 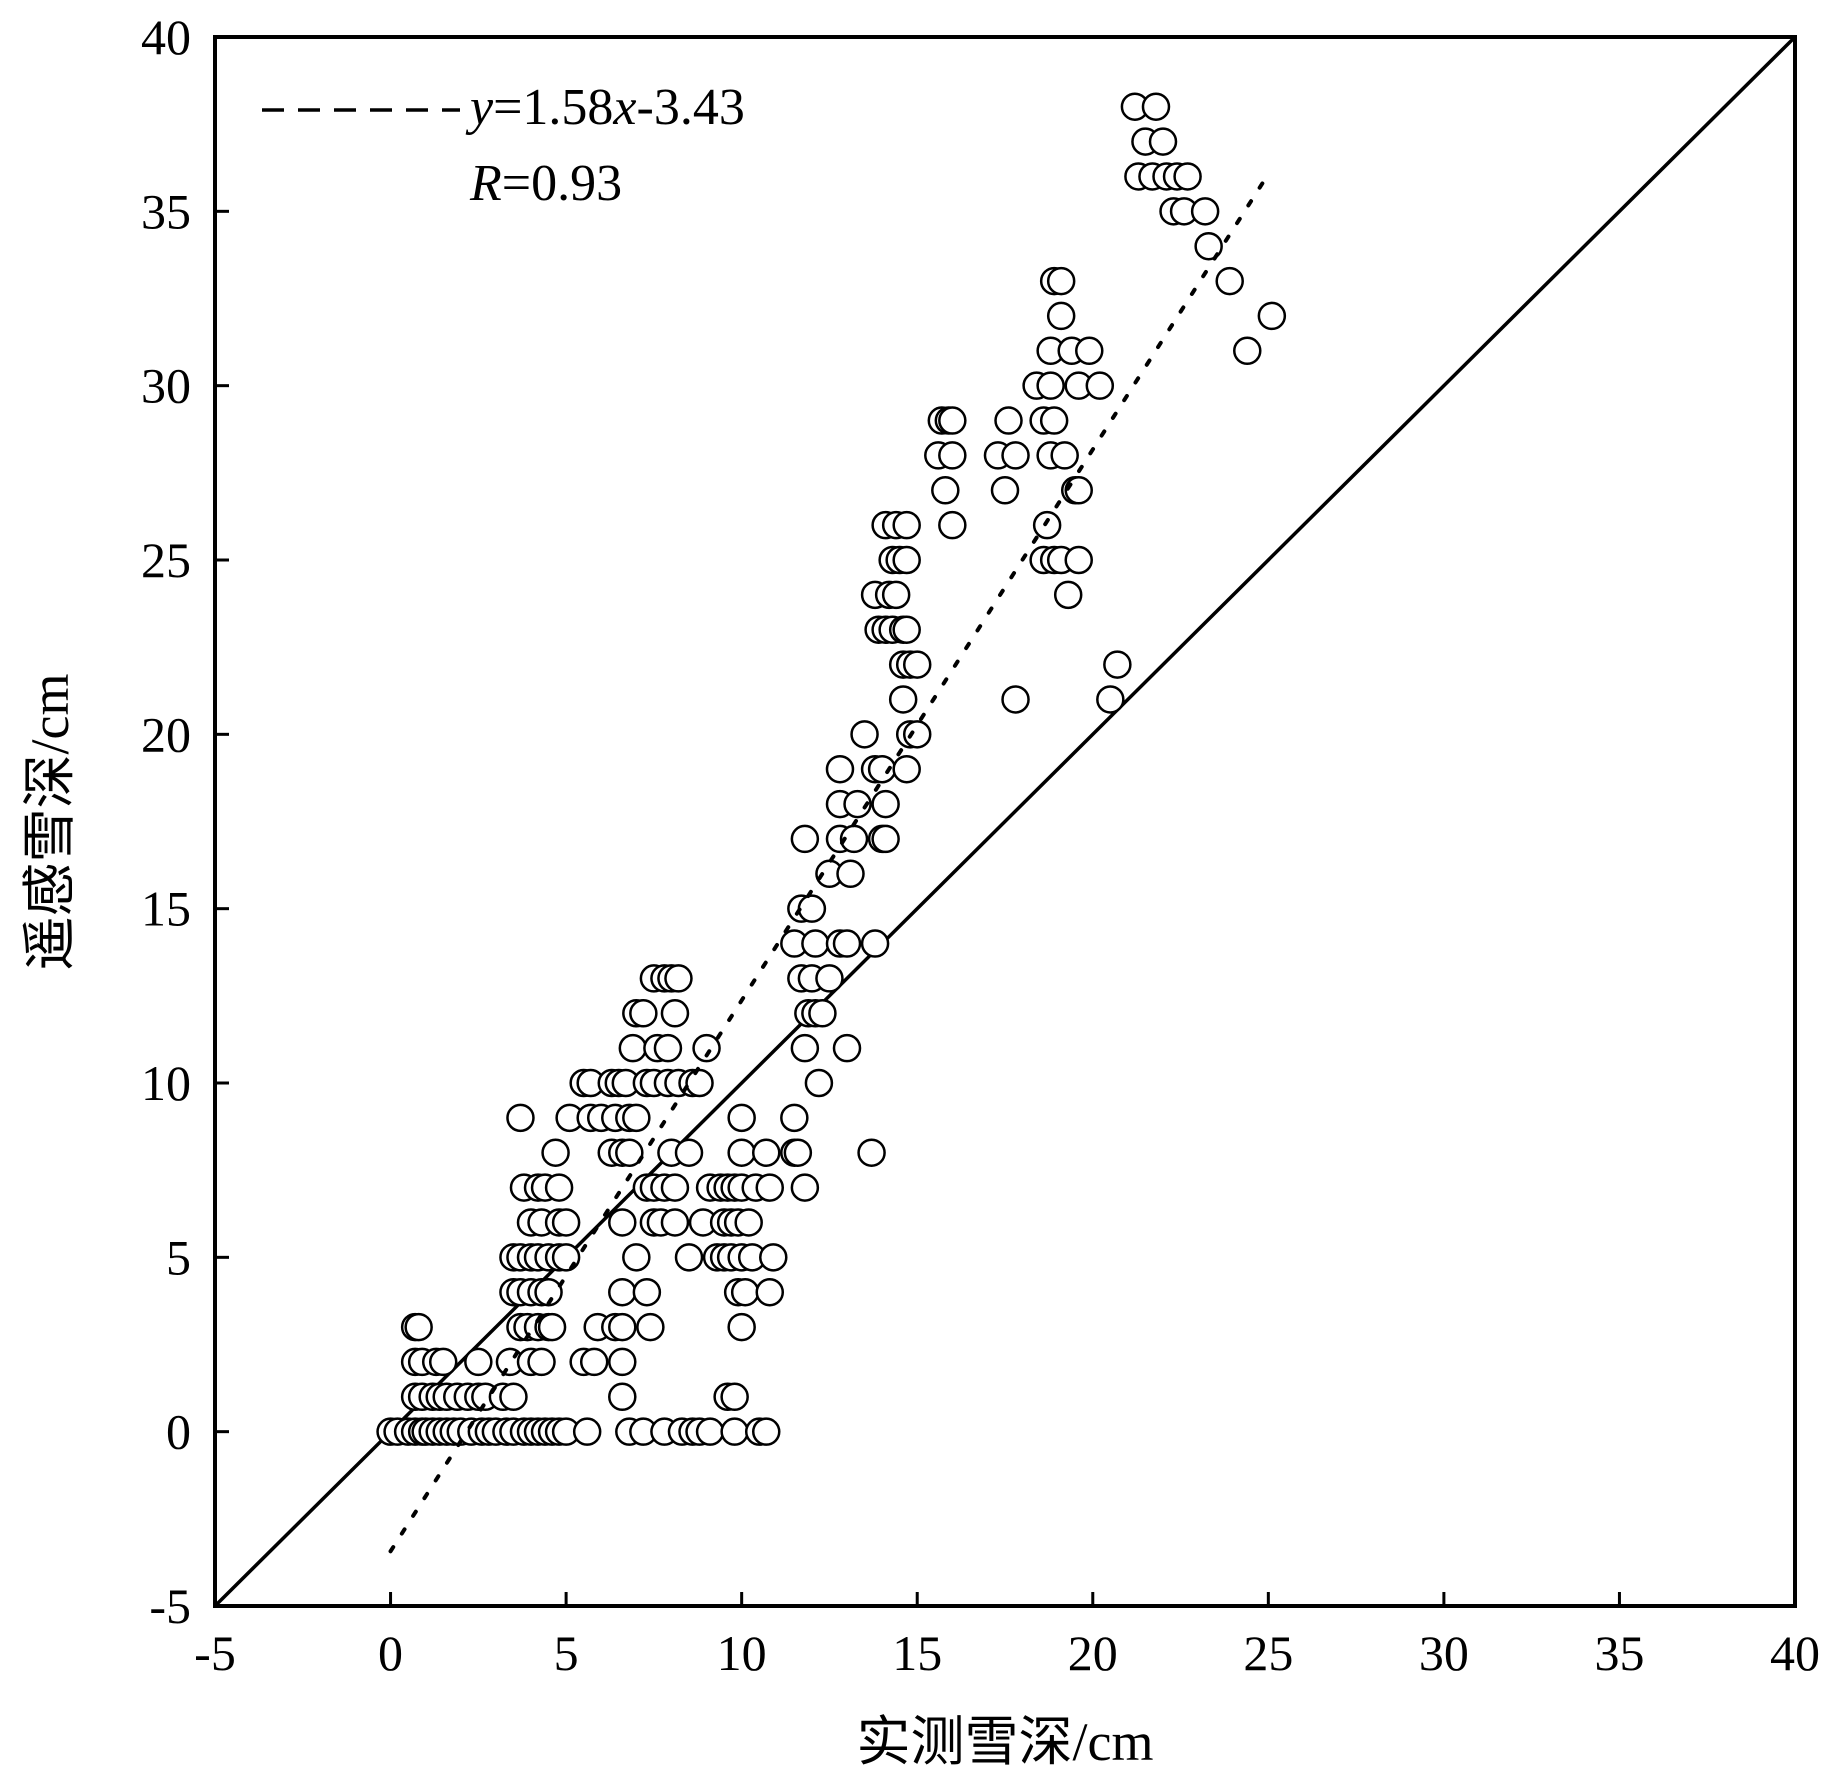 What do you see at coordinates (624, 107) in the screenshot?
I see `legend-eq-x: x` at bounding box center [624, 107].